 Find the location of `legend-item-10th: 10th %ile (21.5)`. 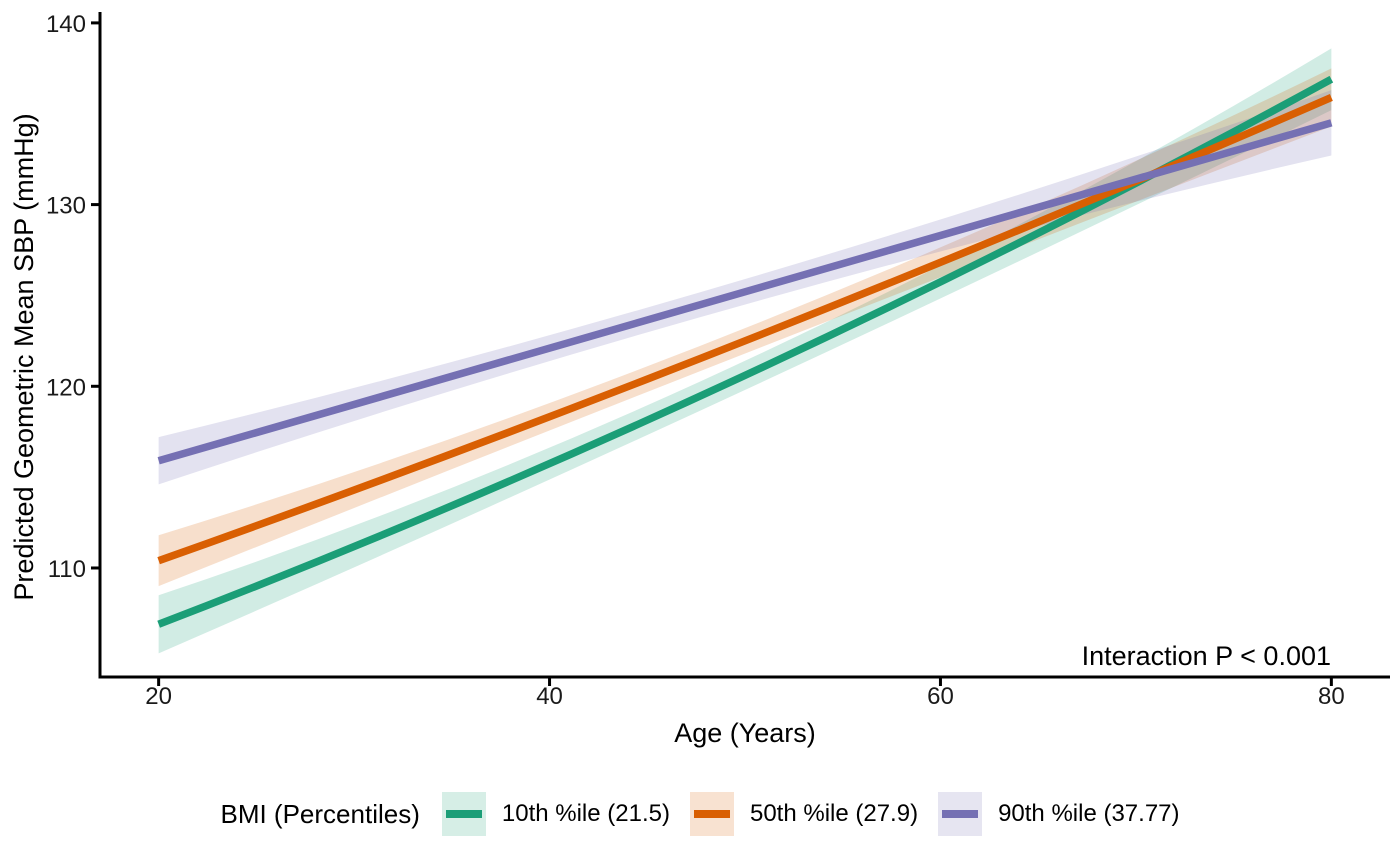

legend-item-10th: 10th %ile (21.5) is located at coordinates (555, 814).